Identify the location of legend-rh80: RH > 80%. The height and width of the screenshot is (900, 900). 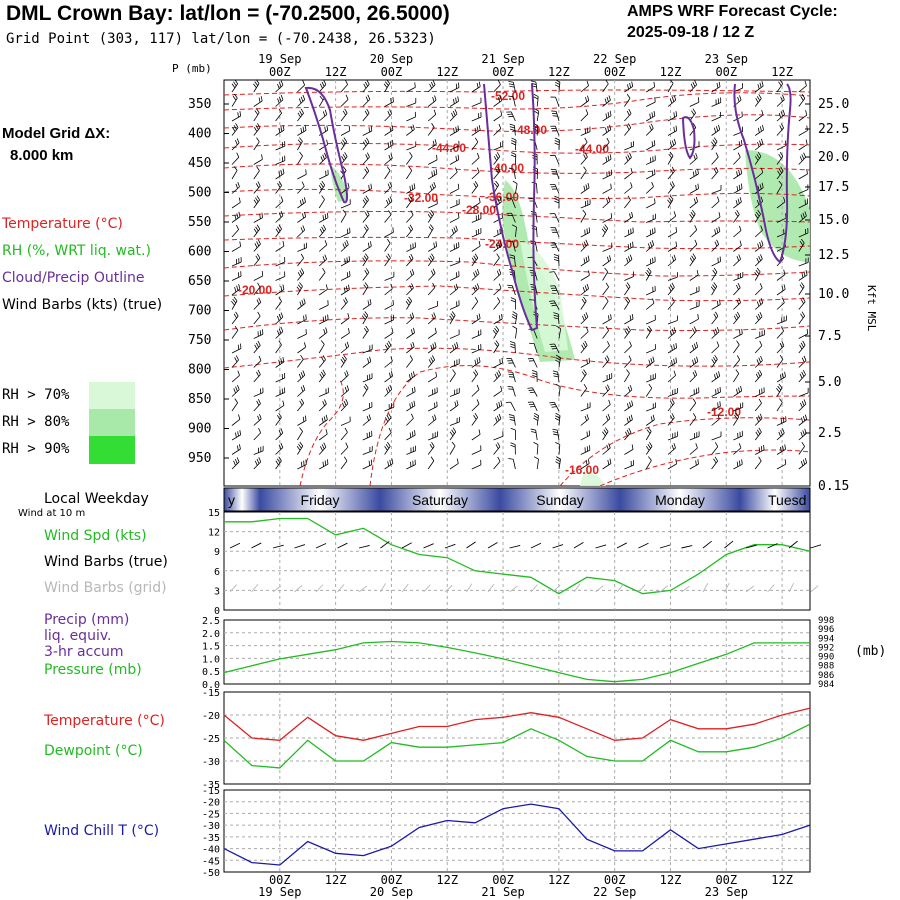
(36, 422).